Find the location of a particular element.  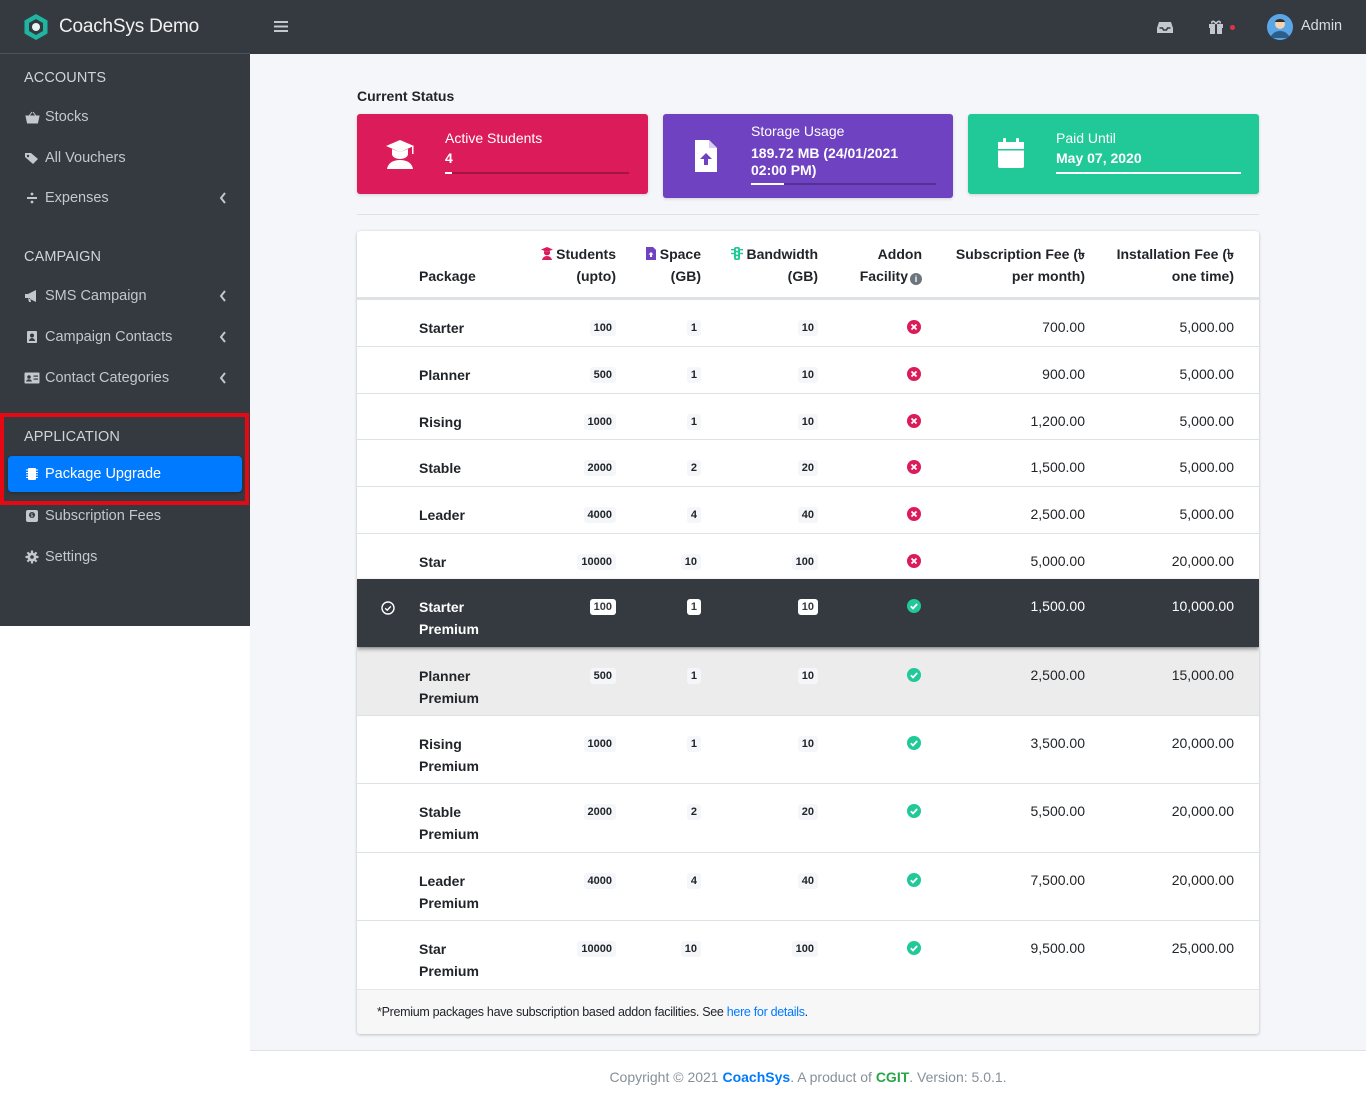

inbox-icon is located at coordinates (1165, 27).